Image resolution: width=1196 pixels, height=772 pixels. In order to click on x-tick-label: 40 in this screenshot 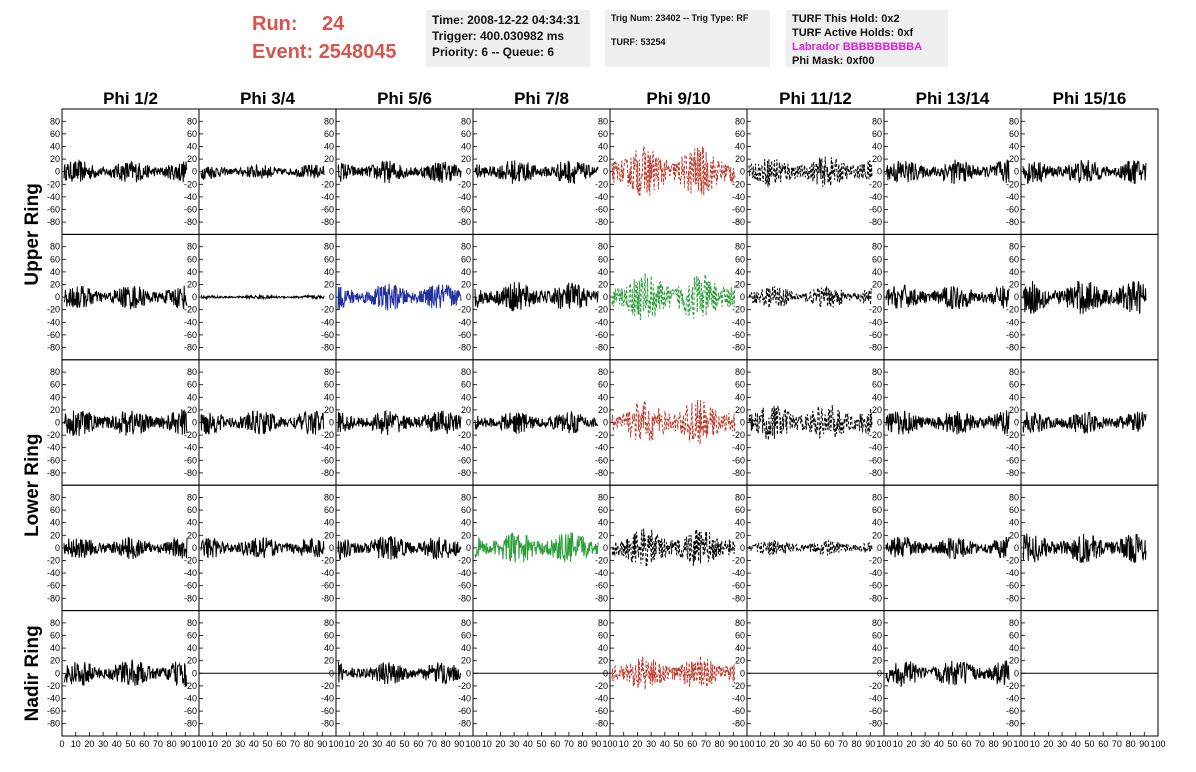, I will do `click(528, 744)`.